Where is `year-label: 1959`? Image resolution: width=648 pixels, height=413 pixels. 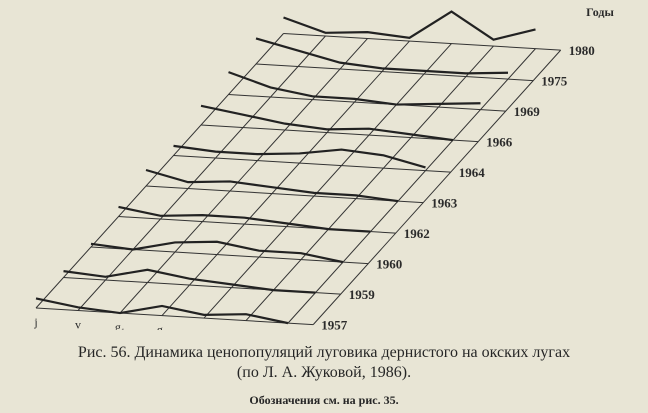
year-label: 1959 is located at coordinates (362, 294).